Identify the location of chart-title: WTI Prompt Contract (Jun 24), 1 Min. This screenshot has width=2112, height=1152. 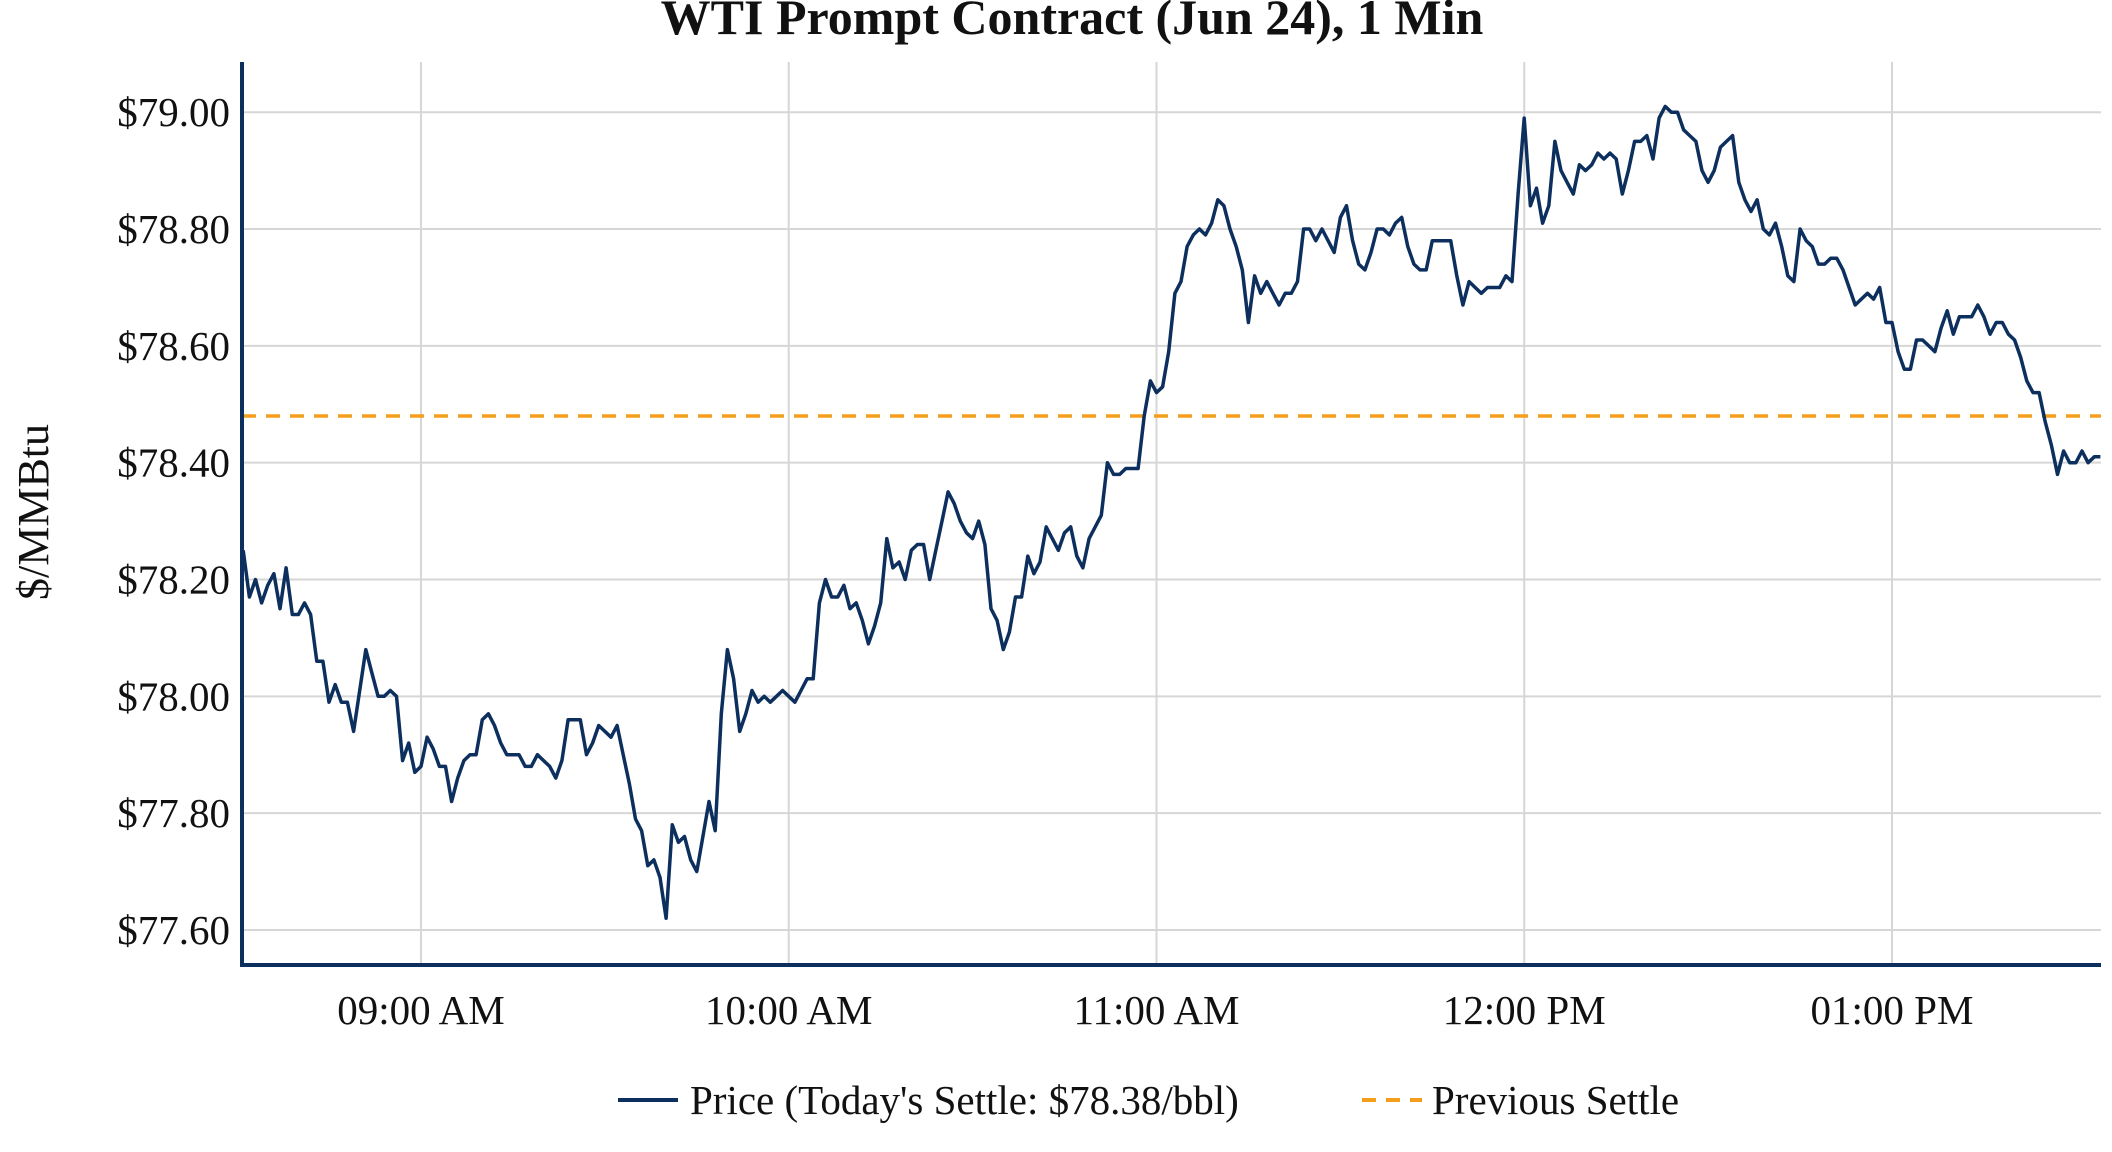
(1072, 22).